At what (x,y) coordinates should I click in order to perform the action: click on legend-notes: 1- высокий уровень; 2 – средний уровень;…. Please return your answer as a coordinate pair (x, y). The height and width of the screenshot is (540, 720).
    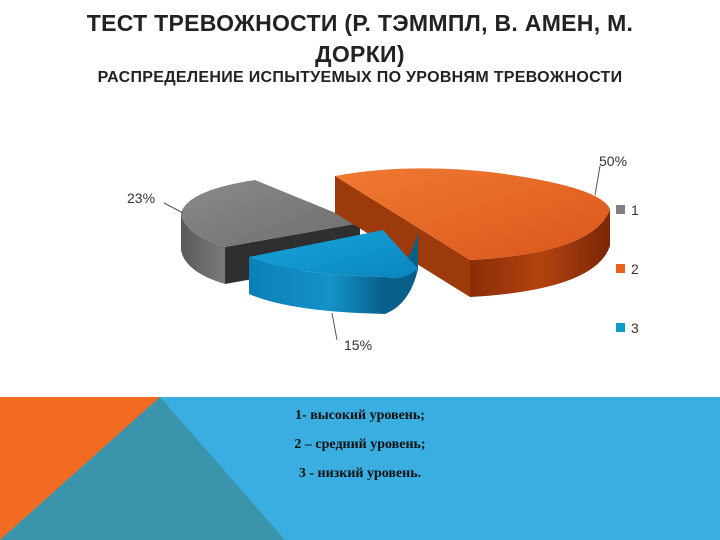
    Looking at the image, I should click on (360, 444).